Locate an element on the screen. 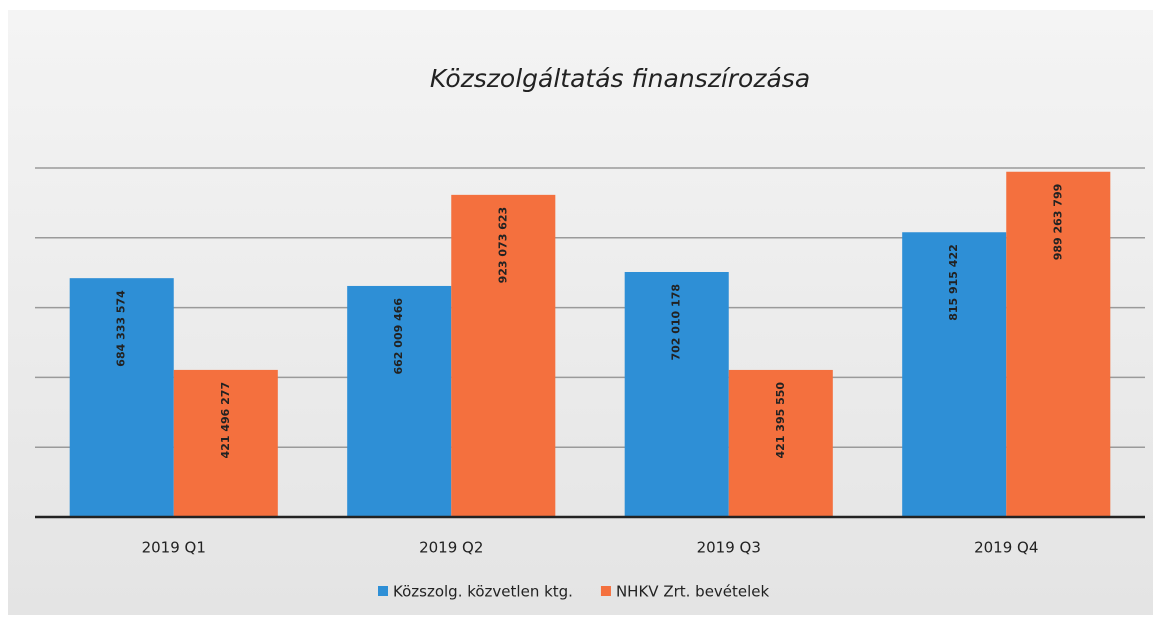  legend-label: Közszolg. közvetlen ktg. is located at coordinates (483, 592).